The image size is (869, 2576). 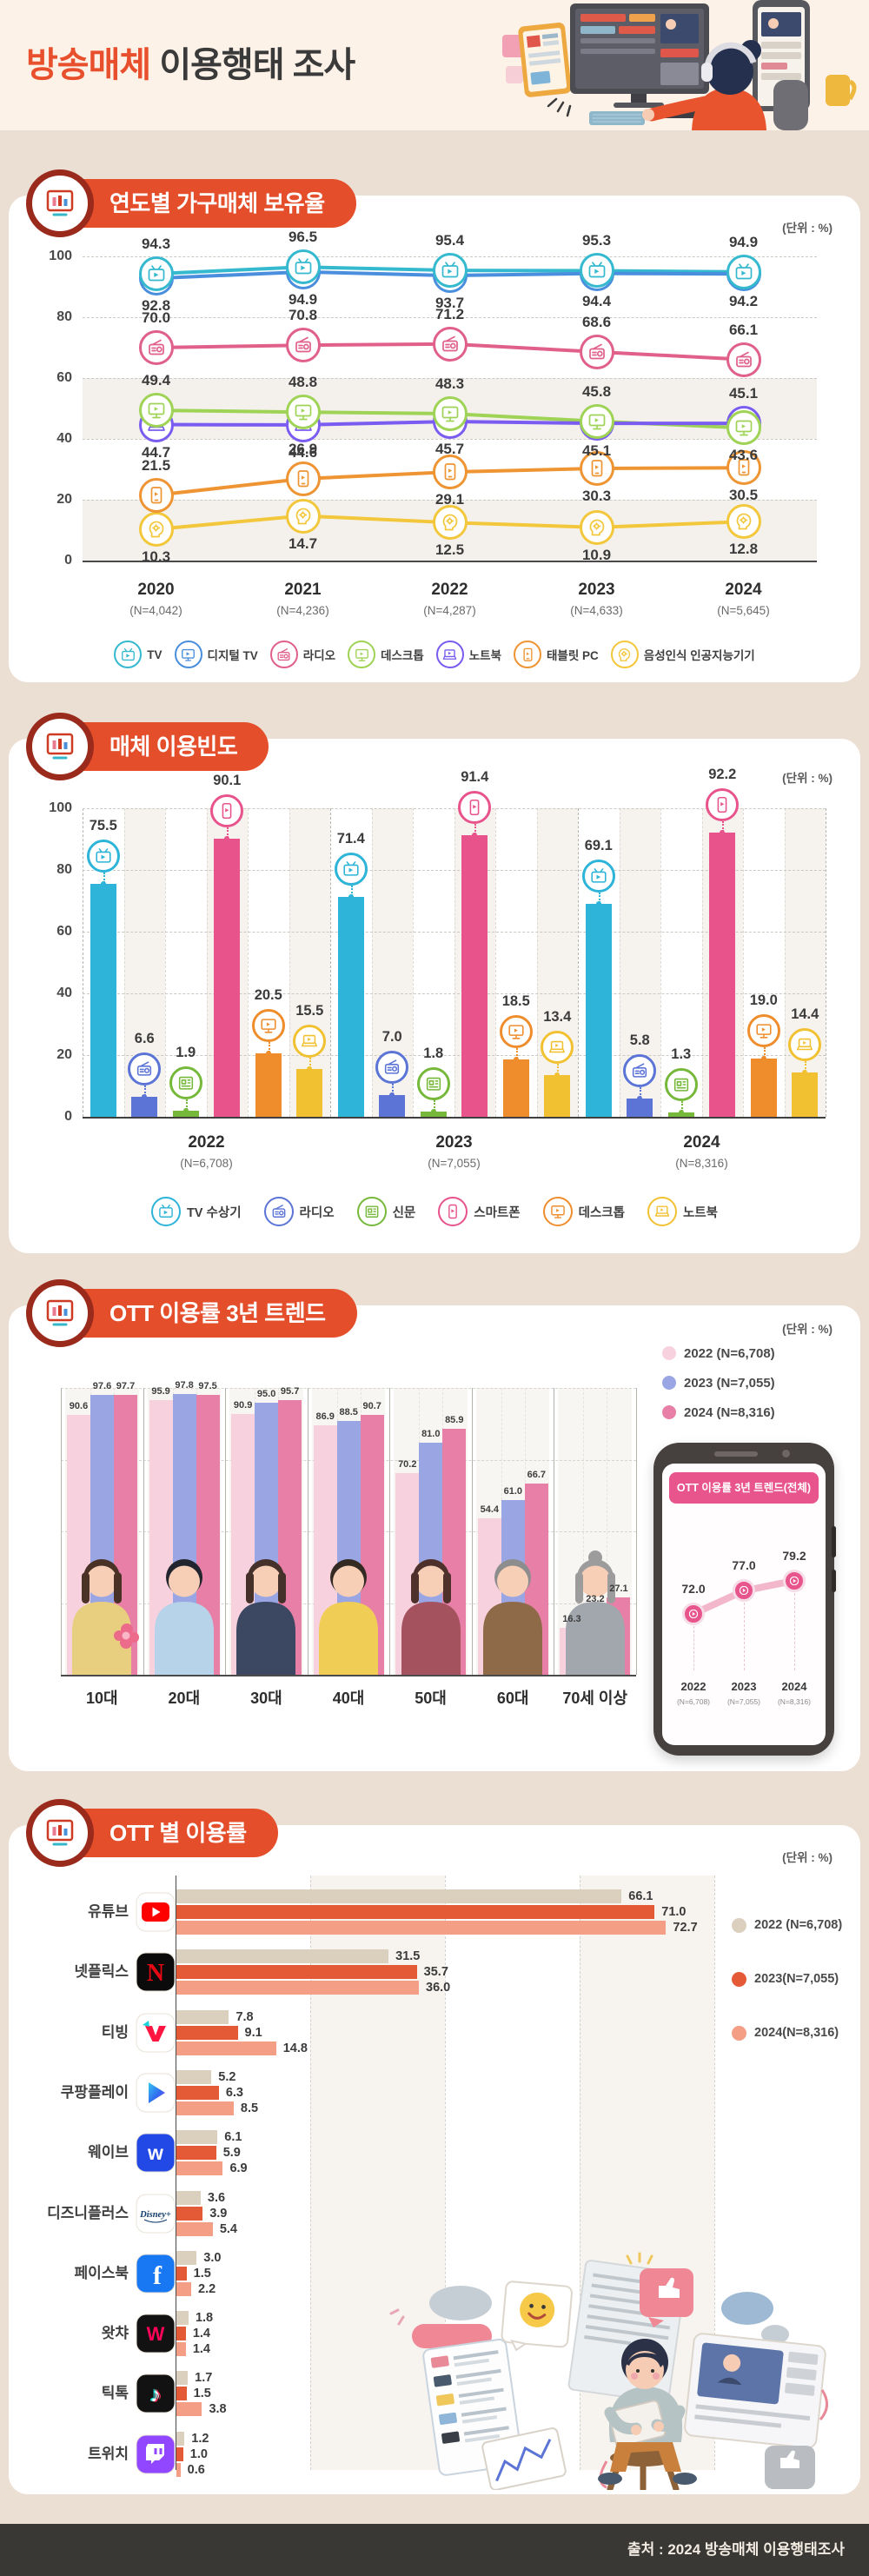 I want to click on x-axis-sublabel: (N=6,708), so click(x=206, y=1163).